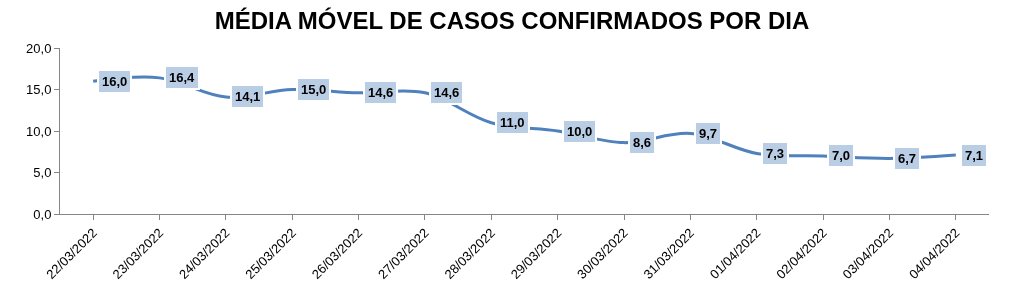 The width and height of the screenshot is (1024, 296). I want to click on data-label: 10,0, so click(580, 131).